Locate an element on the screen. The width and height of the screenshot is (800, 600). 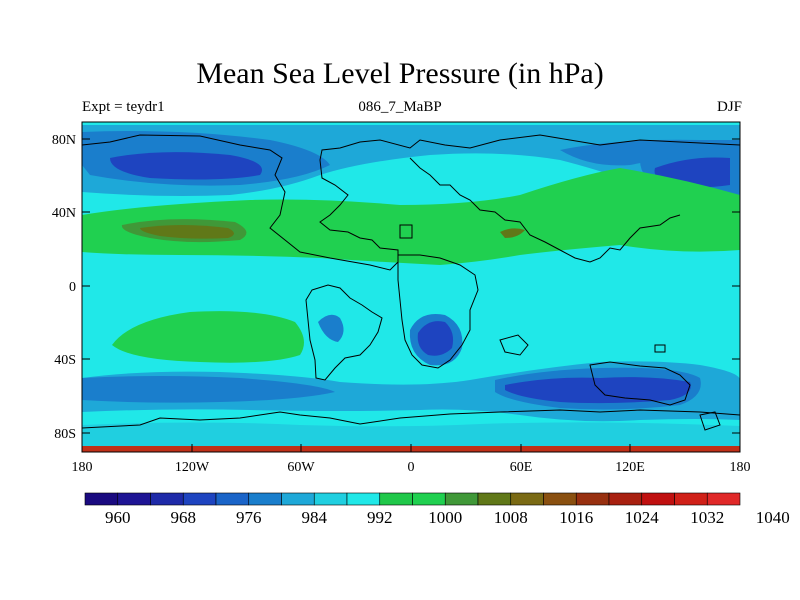
x-axis-ticks is located at coordinates (411, 448).